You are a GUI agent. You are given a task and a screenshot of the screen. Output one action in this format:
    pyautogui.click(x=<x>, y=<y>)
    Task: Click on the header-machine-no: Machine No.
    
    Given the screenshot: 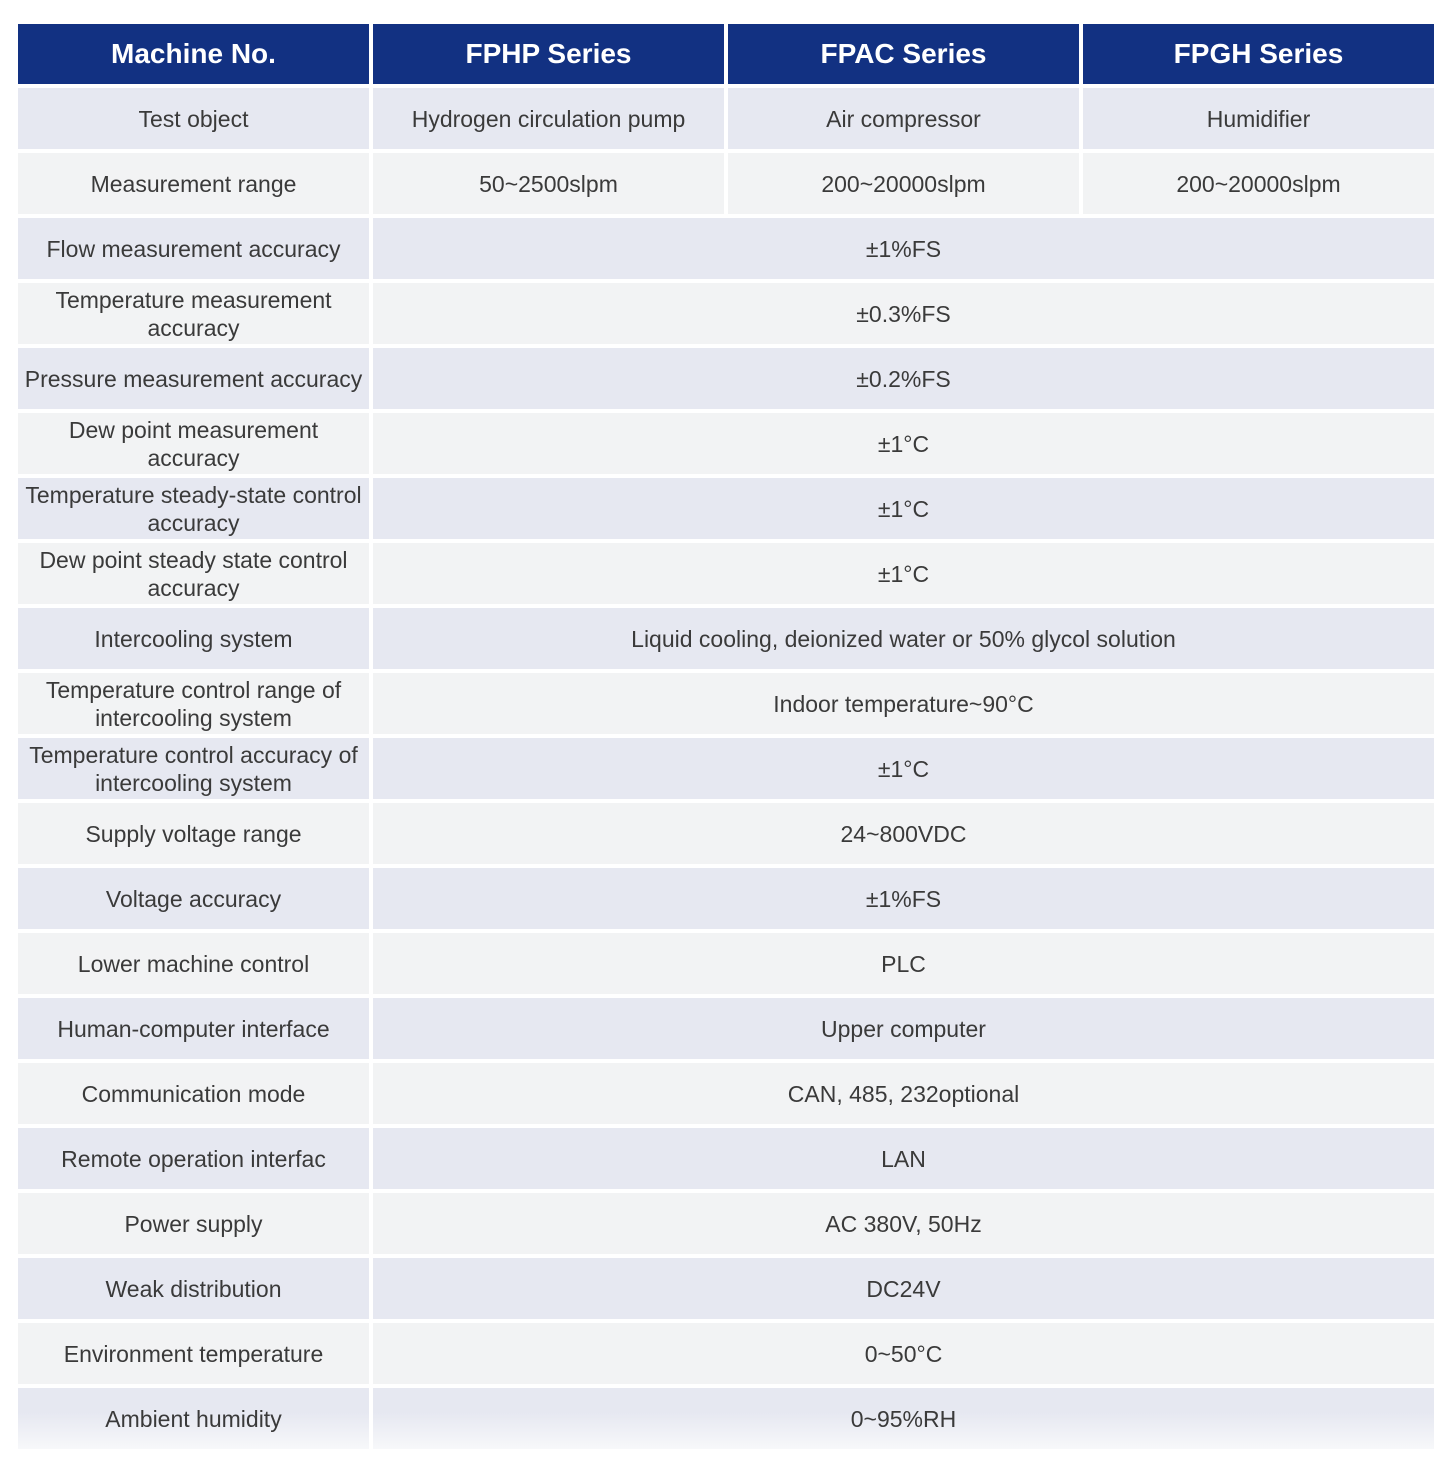 What is the action you would take?
    pyautogui.click(x=193, y=54)
    